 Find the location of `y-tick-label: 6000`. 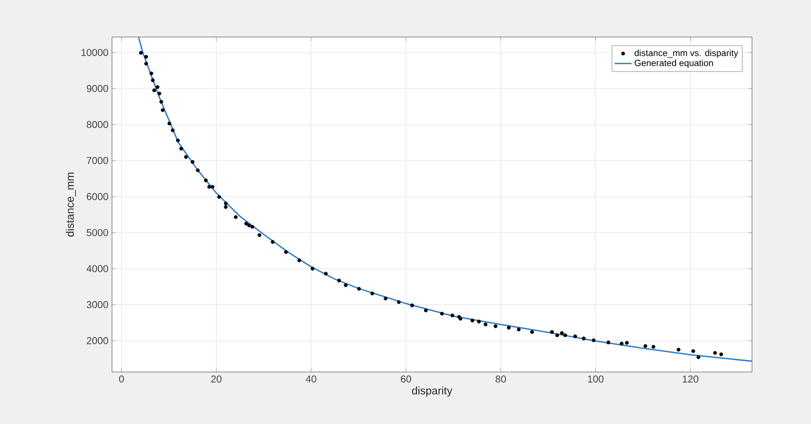

y-tick-label: 6000 is located at coordinates (97, 196).